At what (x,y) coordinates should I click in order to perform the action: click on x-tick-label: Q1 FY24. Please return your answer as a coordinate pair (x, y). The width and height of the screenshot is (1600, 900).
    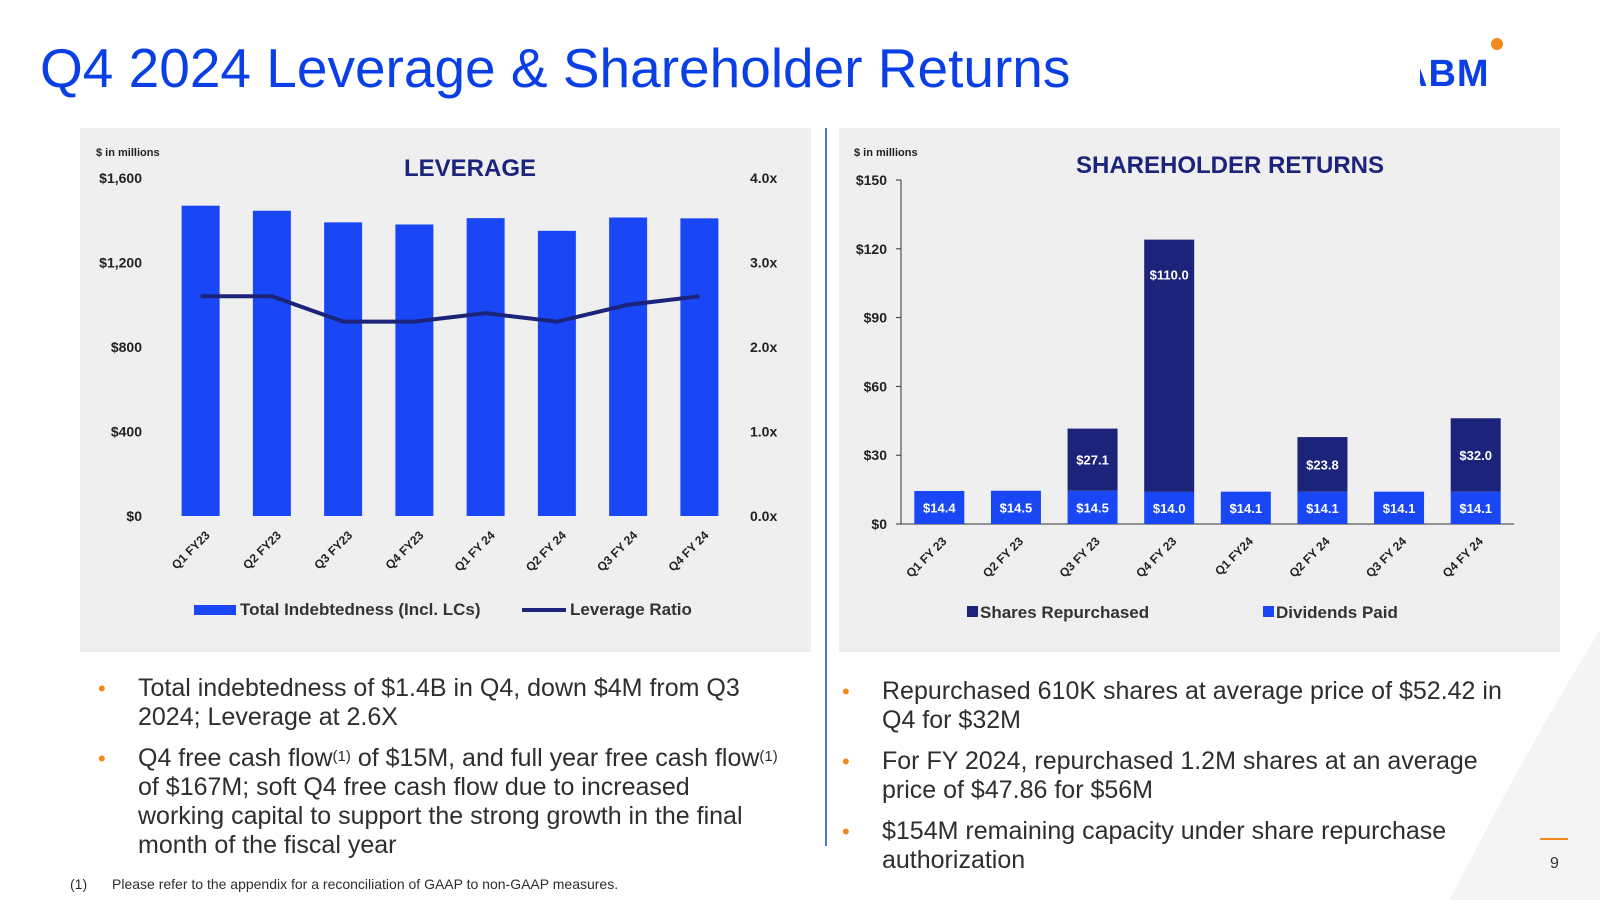
    Looking at the image, I should click on (1234, 556).